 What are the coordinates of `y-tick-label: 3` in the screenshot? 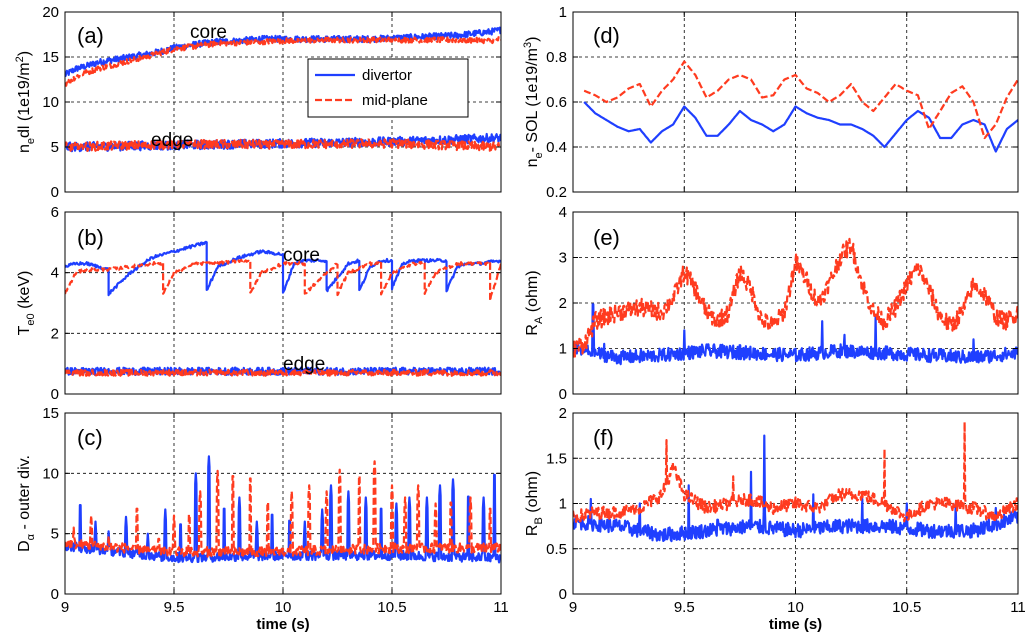 It's located at (563, 258).